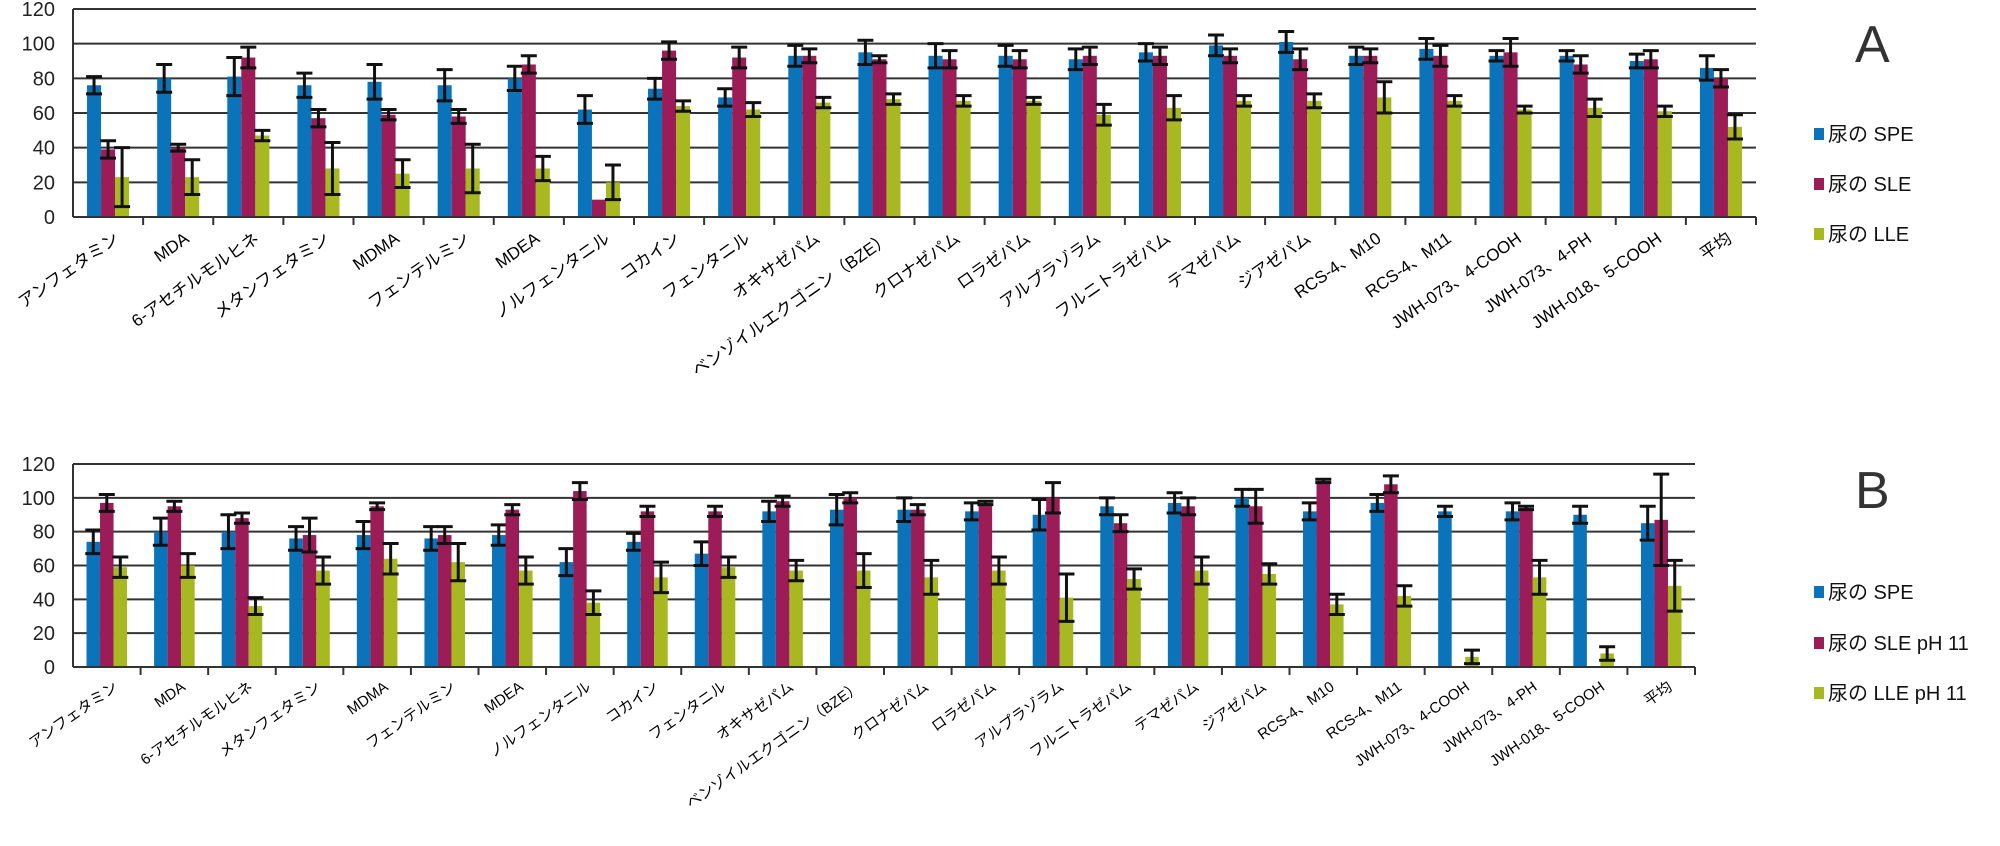 The height and width of the screenshot is (846, 2000). What do you see at coordinates (552, 276) in the screenshot?
I see `x-tick-label: ノルフェンタニル` at bounding box center [552, 276].